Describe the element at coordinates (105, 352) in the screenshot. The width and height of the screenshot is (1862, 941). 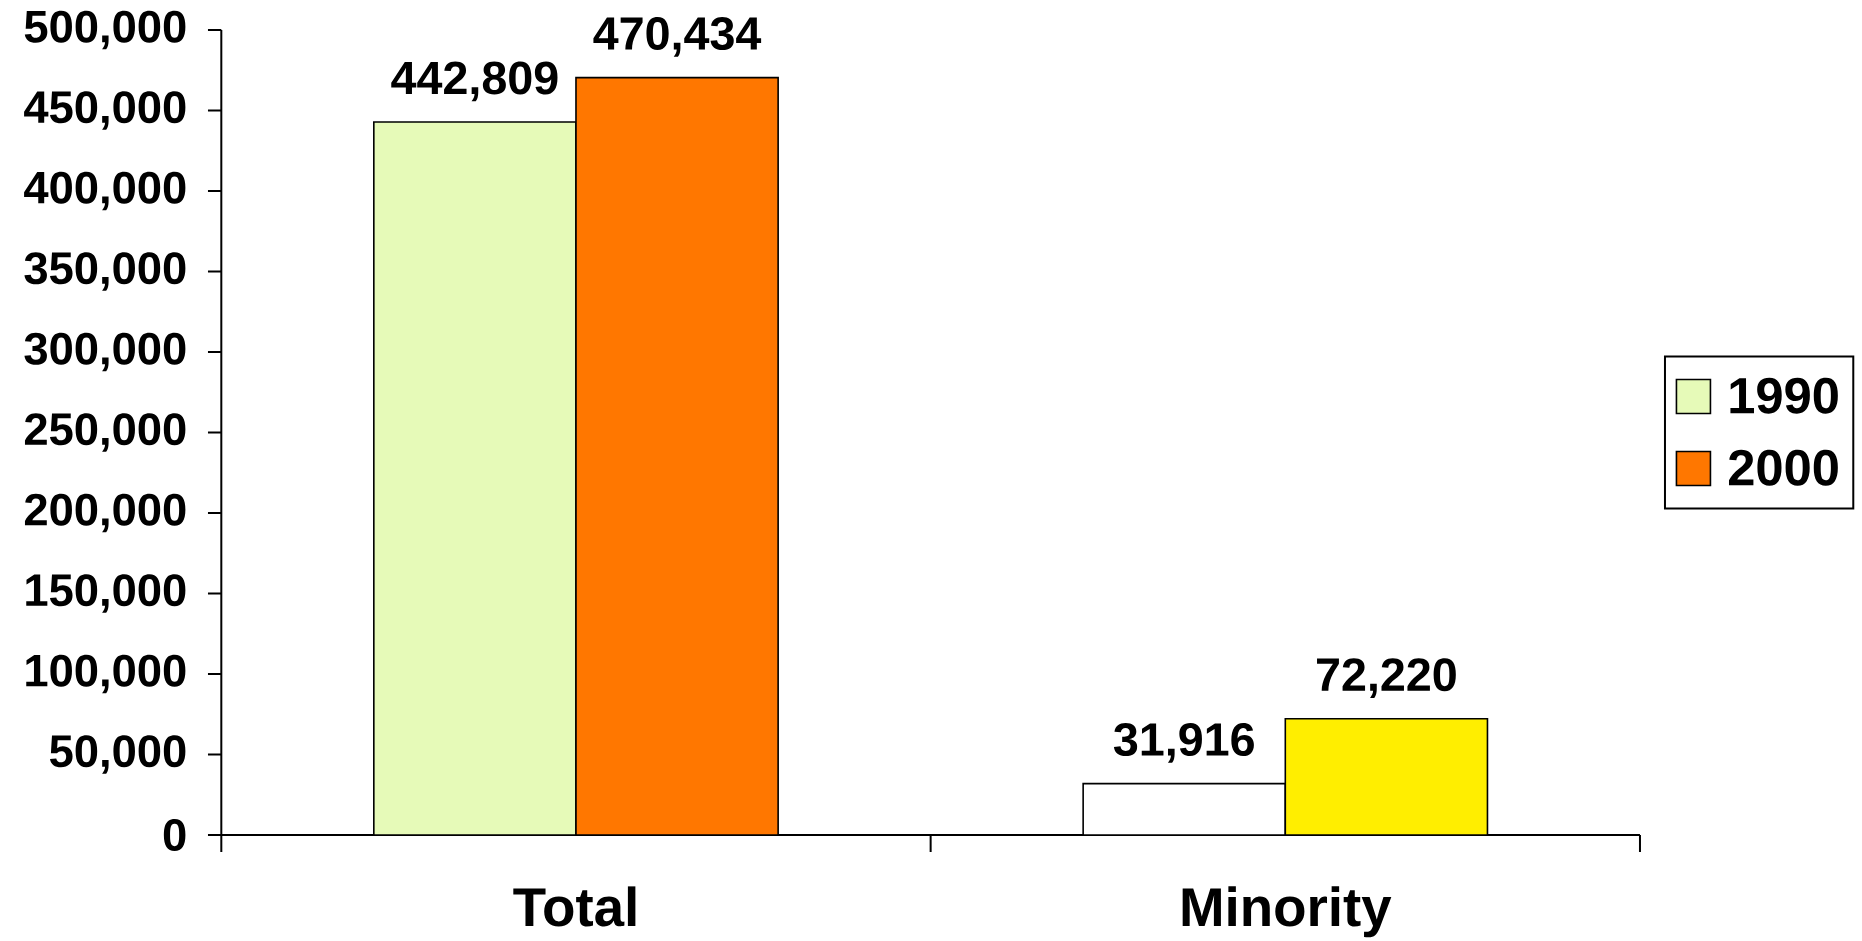
I see `y-tick-label: 300,000` at that location.